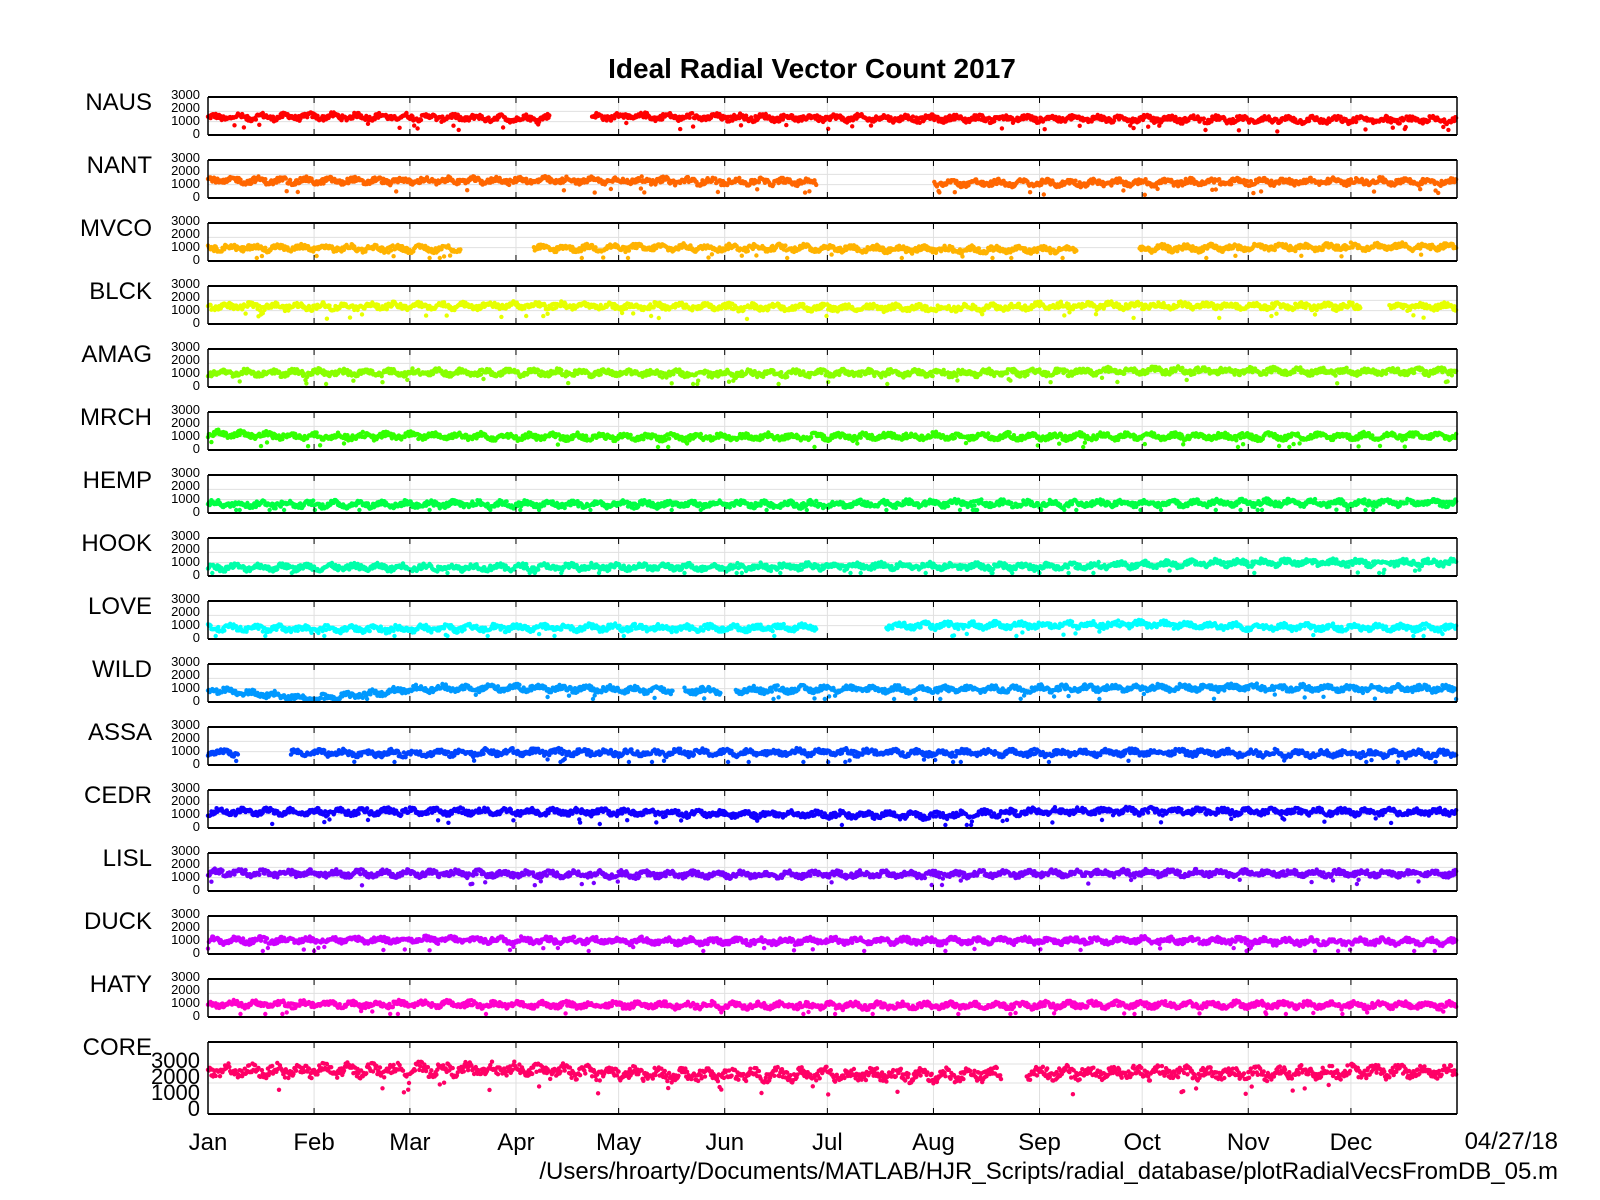 The image size is (1600, 1200). What do you see at coordinates (832, 185) in the screenshot?
I see `series-nant` at bounding box center [832, 185].